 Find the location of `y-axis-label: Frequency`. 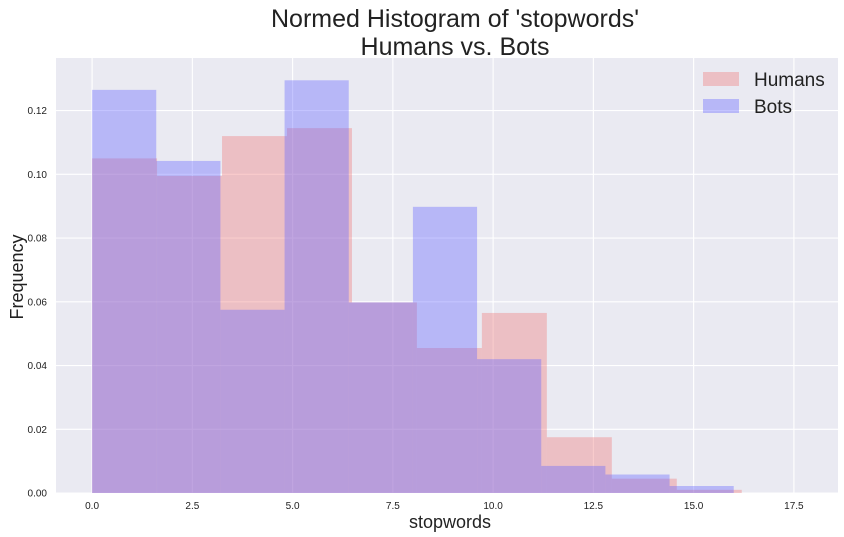

y-axis-label: Frequency is located at coordinates (17, 276).